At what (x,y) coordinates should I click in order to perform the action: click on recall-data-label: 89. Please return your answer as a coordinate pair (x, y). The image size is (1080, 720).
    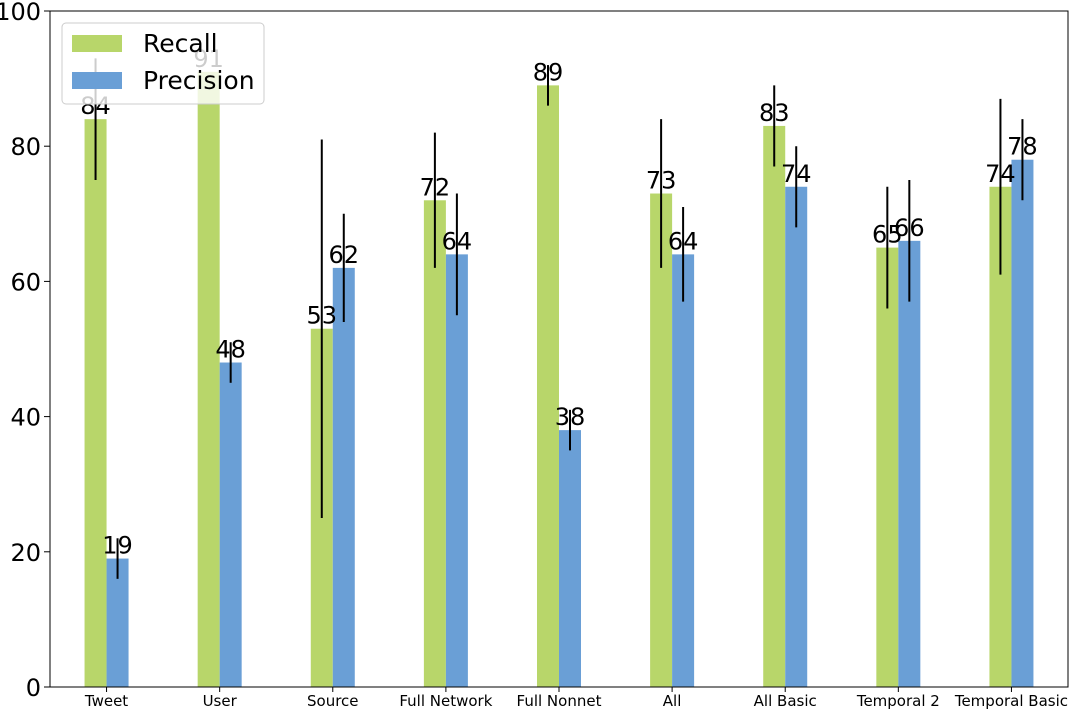
    Looking at the image, I should click on (548, 72).